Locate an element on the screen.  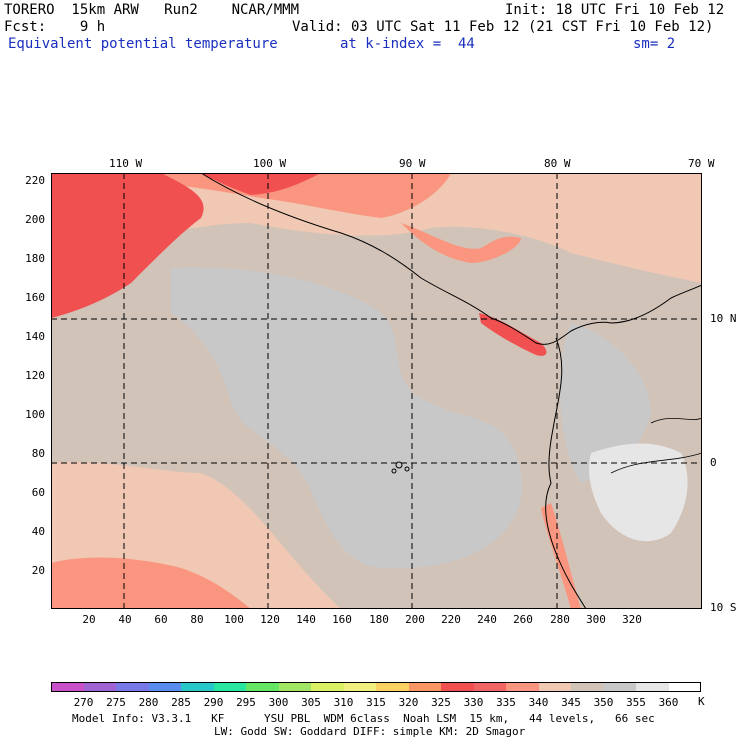
light-region-amazon is located at coordinates (638, 492).